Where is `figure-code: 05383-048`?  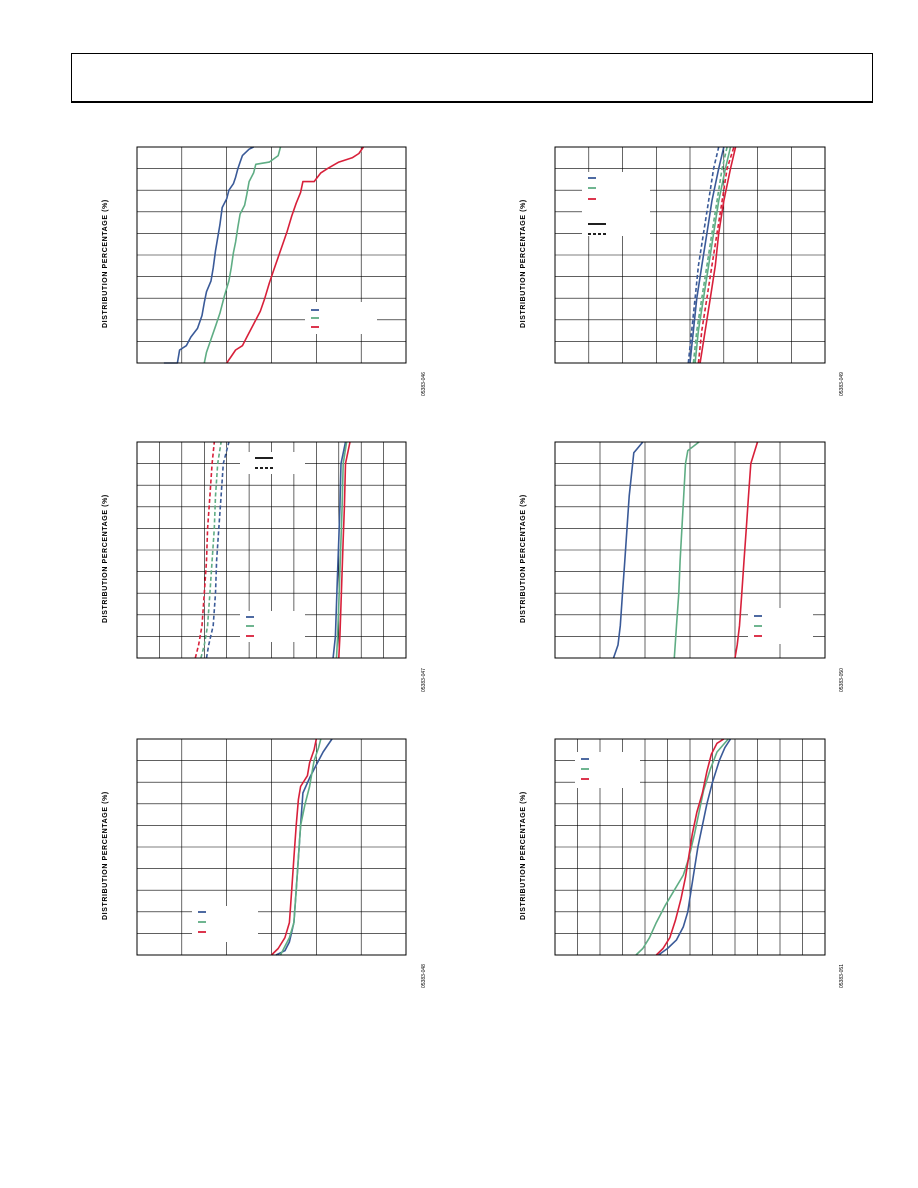
figure-code: 05383-048 is located at coordinates (424, 976).